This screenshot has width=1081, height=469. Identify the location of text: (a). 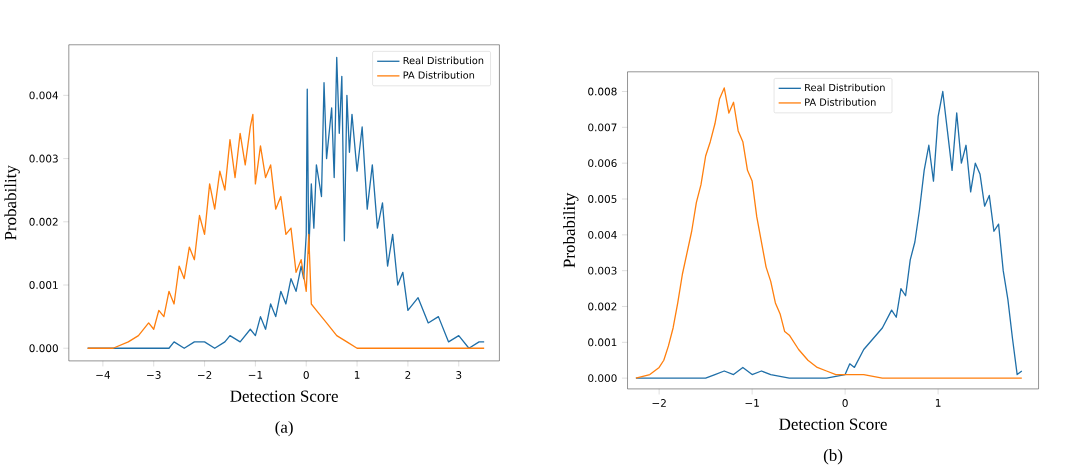
(284, 428).